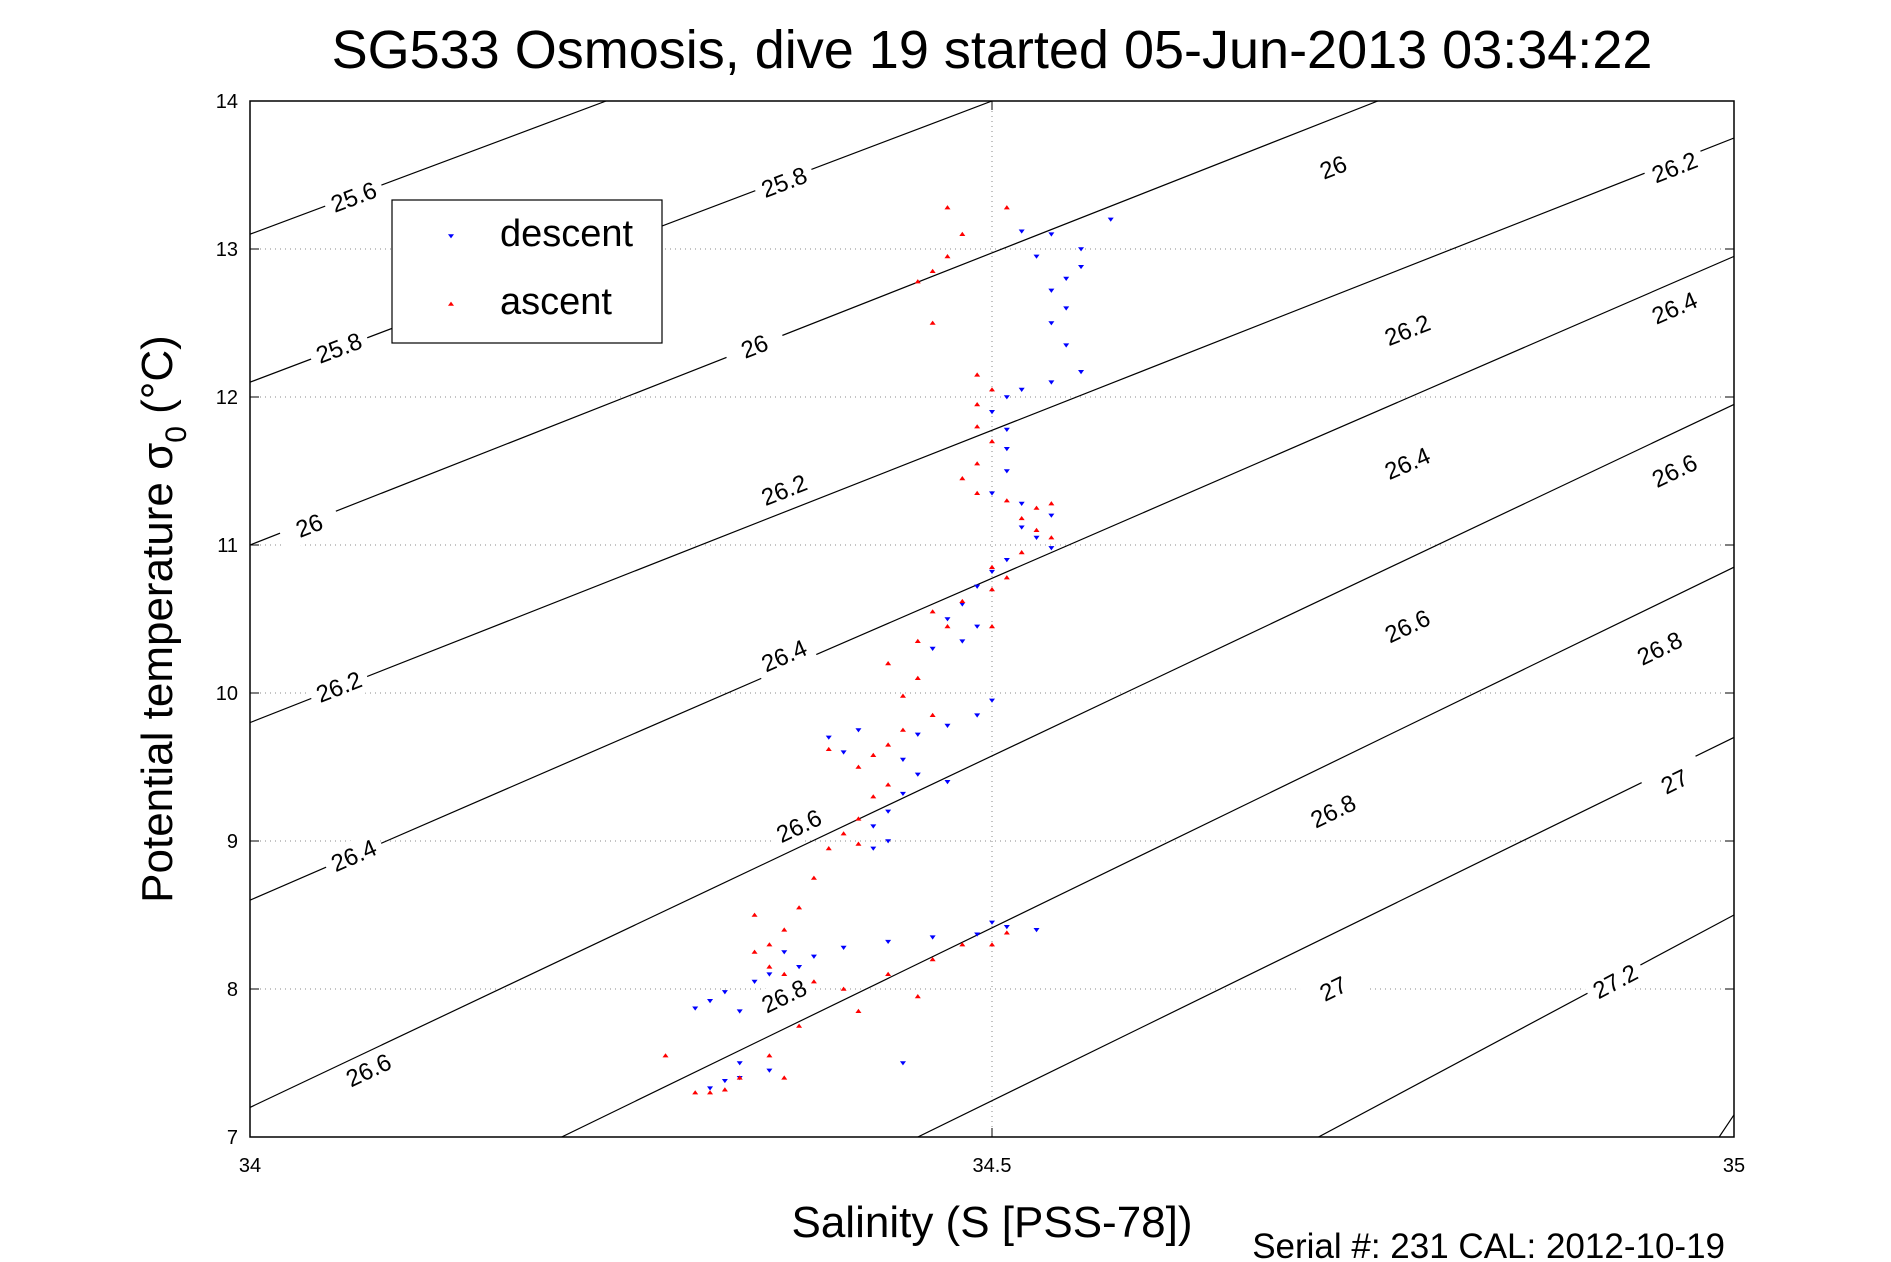  Describe the element at coordinates (1333, 167) in the screenshot. I see `contour-label: 26` at that location.